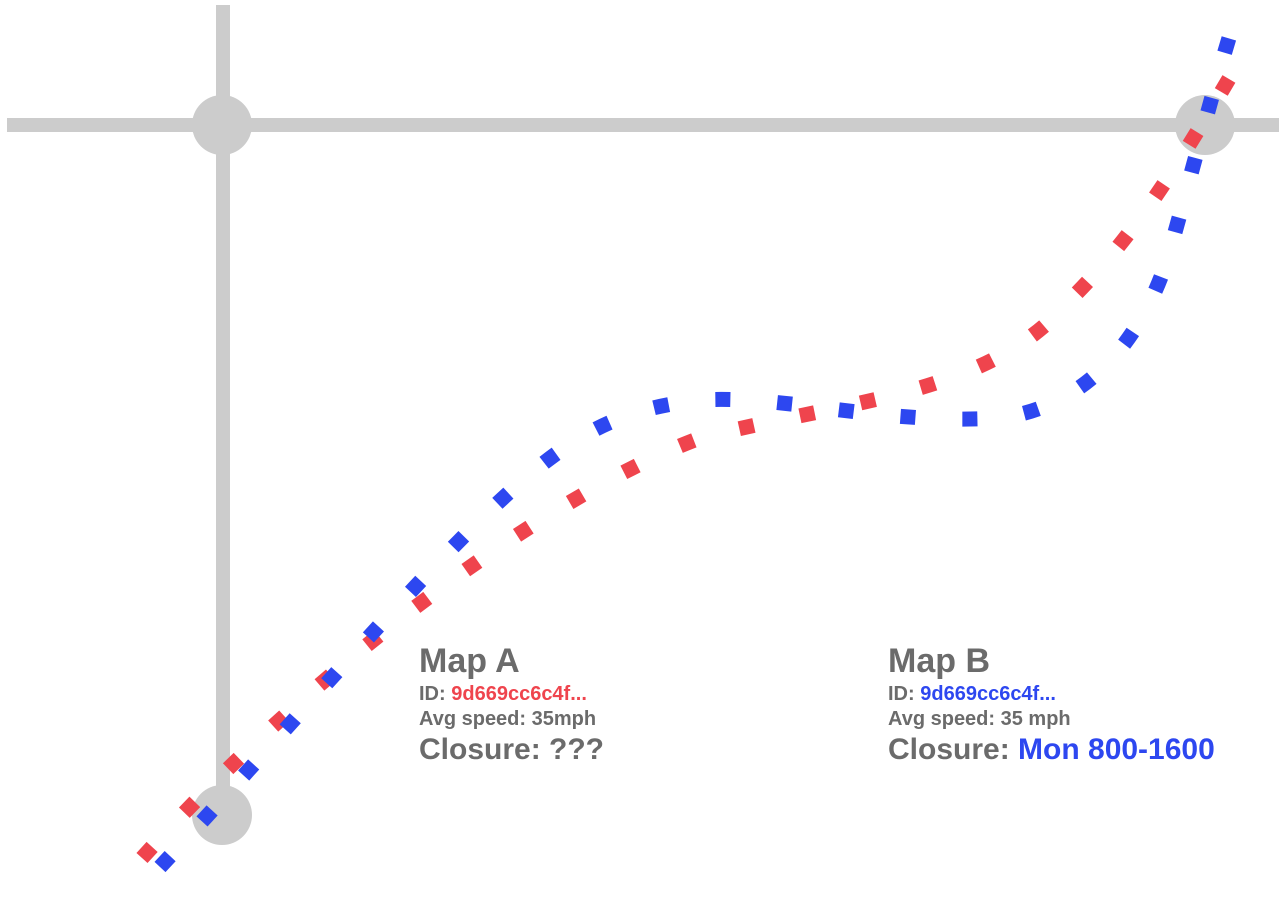 The width and height of the screenshot is (1279, 908). Describe the element at coordinates (469, 661) in the screenshot. I see `map-a-title: Map A` at that location.